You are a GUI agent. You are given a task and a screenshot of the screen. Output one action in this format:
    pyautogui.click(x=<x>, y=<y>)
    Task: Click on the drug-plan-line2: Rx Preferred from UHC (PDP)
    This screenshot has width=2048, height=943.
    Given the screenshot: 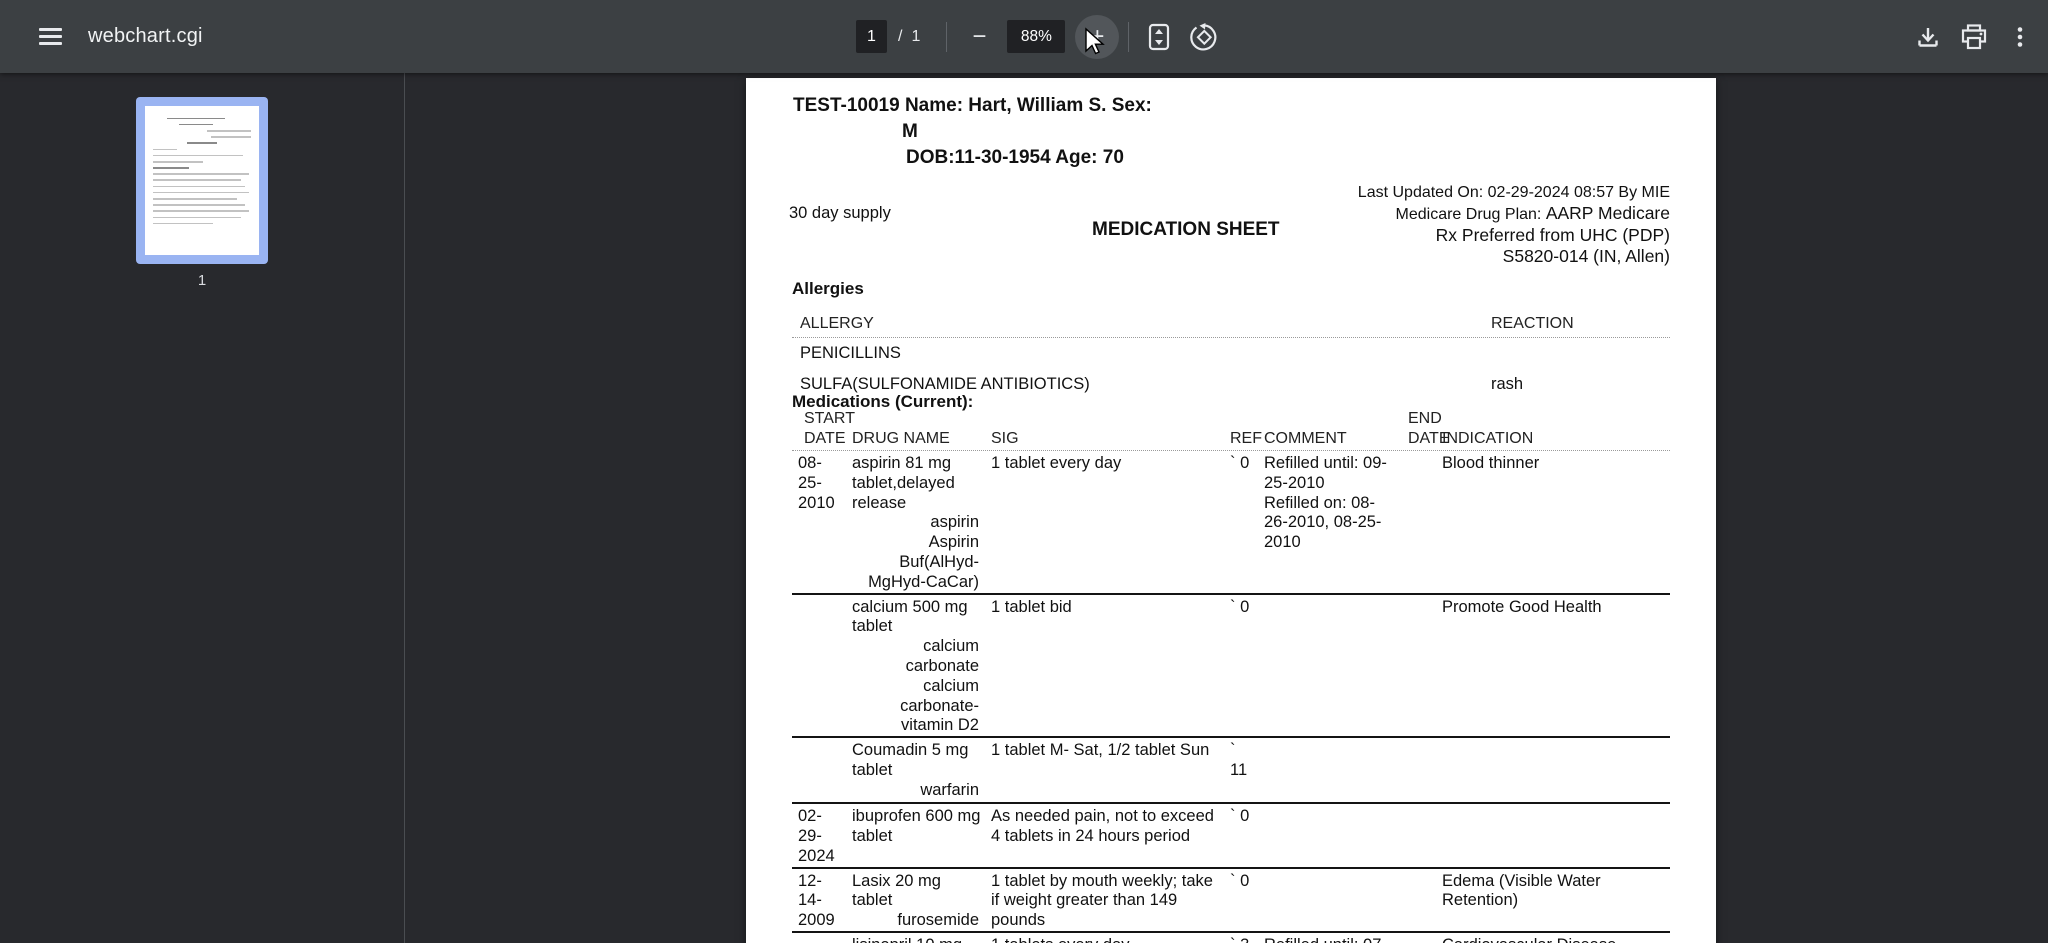 What is the action you would take?
    pyautogui.click(x=1552, y=235)
    